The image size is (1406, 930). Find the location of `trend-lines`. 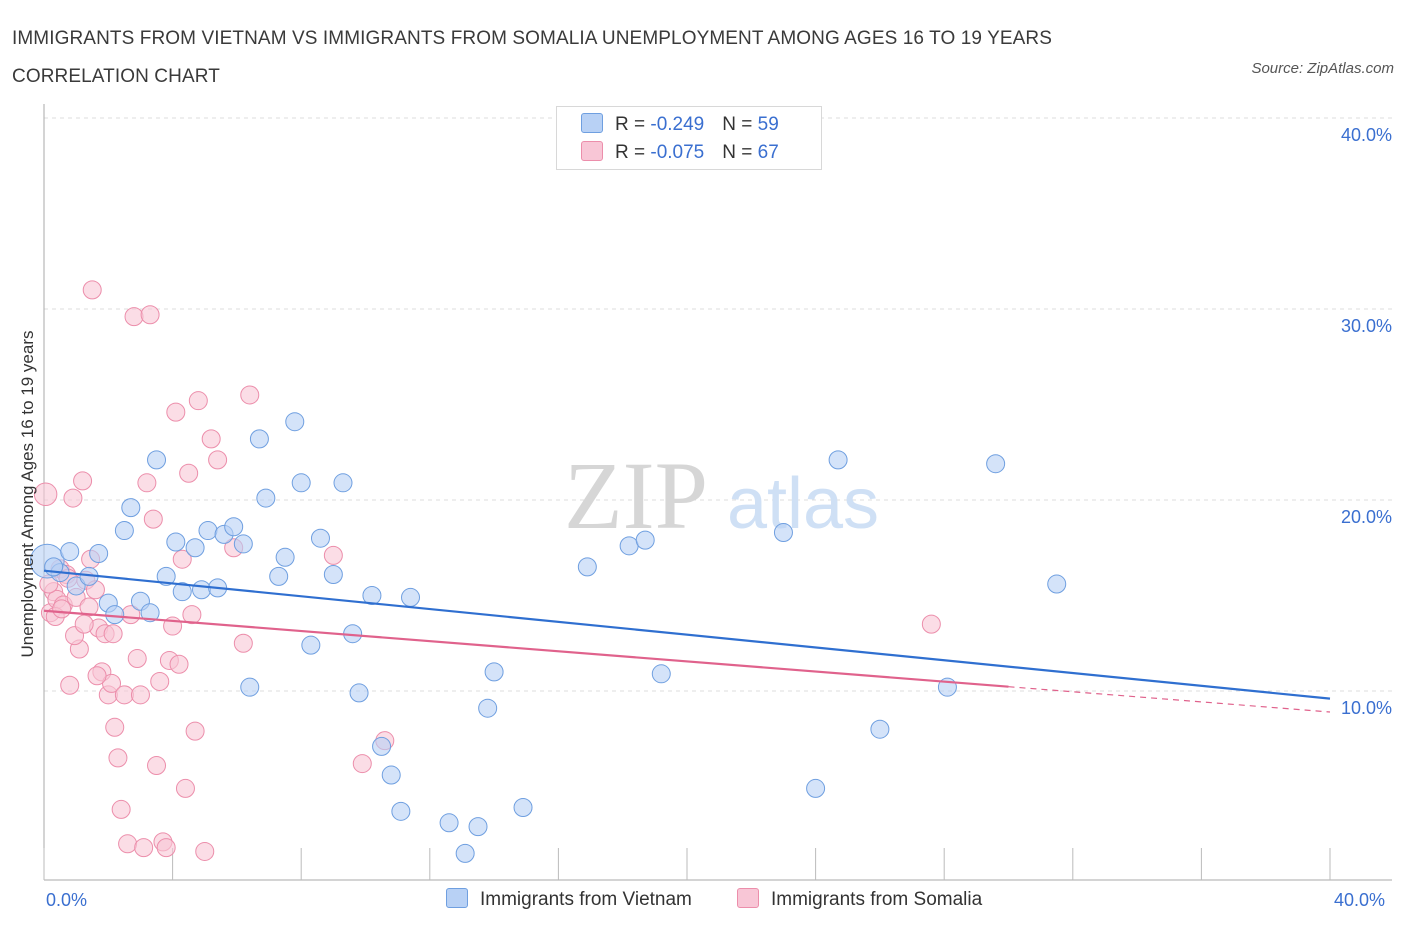

trend-lines is located at coordinates (687, 641).